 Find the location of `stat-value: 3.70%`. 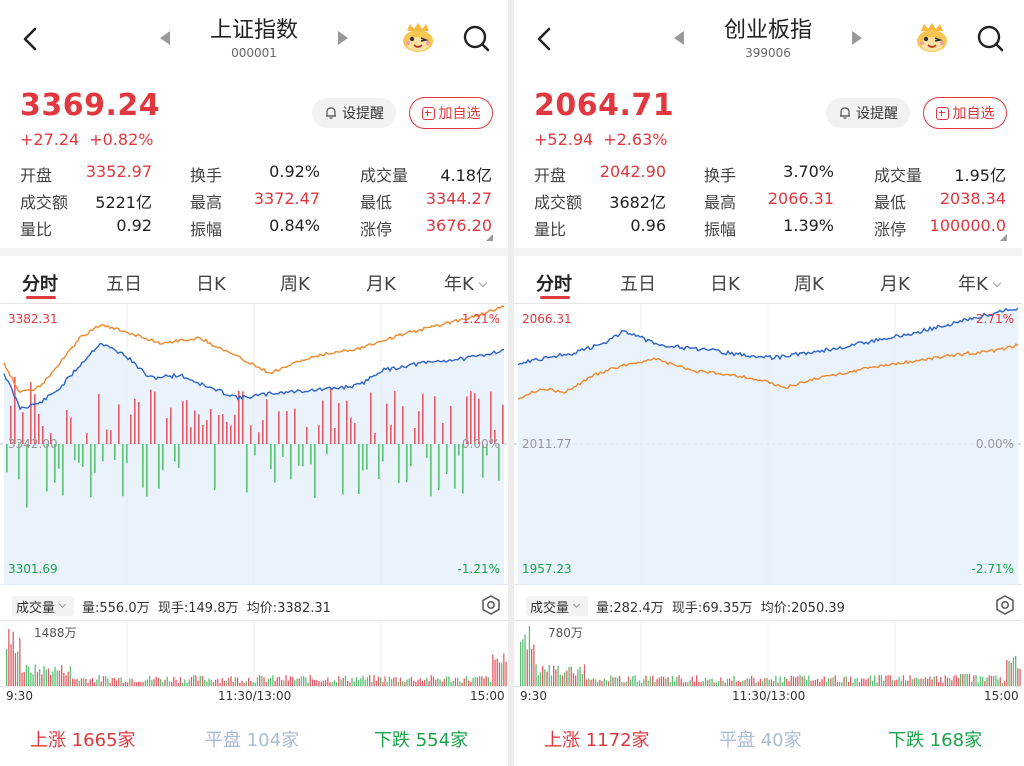

stat-value: 3.70% is located at coordinates (808, 171).